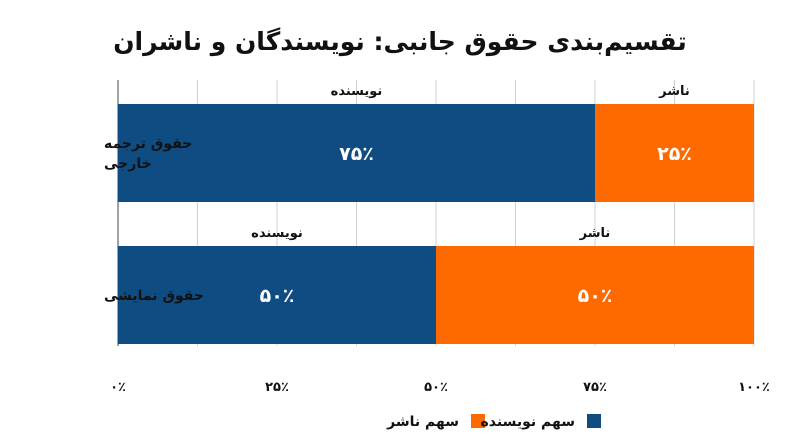 Image resolution: width=800 pixels, height=447 pixels. Describe the element at coordinates (436, 387) in the screenshot. I see `x-tick-label: ۵۰٪` at that location.